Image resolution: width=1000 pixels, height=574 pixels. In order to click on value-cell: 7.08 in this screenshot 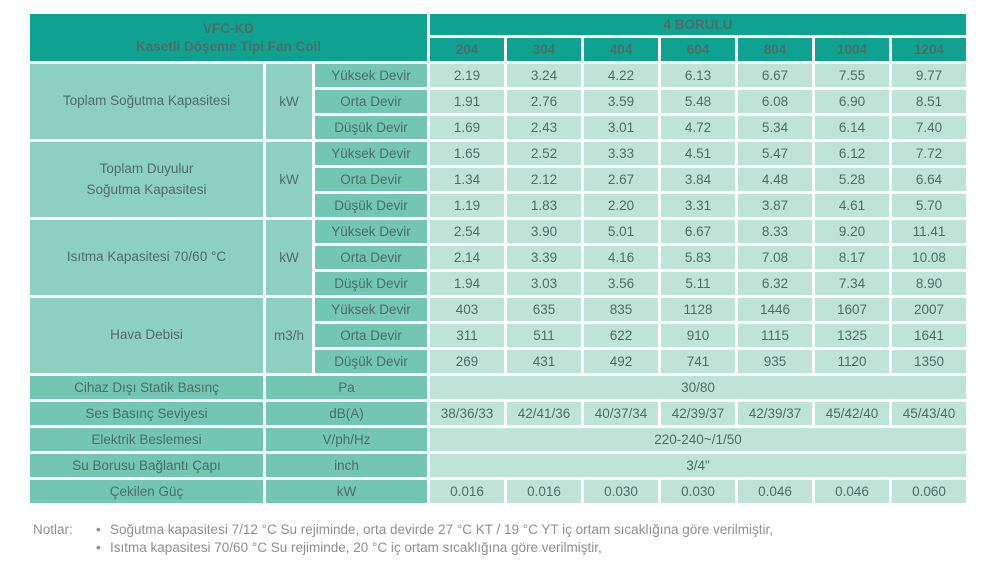, I will do `click(775, 257)`.